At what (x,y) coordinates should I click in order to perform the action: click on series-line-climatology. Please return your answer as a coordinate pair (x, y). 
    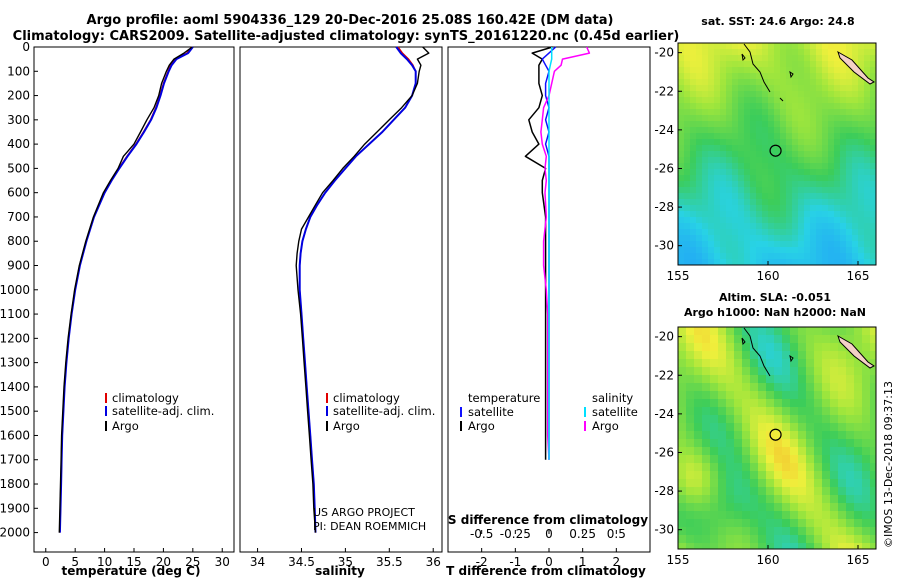
    Looking at the image, I should click on (126, 289).